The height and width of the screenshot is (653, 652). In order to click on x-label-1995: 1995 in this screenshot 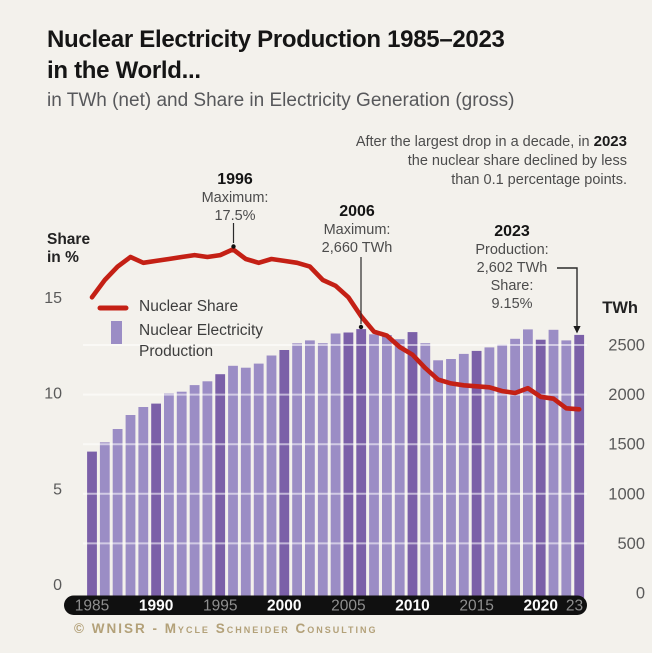, I will do `click(220, 606)`.